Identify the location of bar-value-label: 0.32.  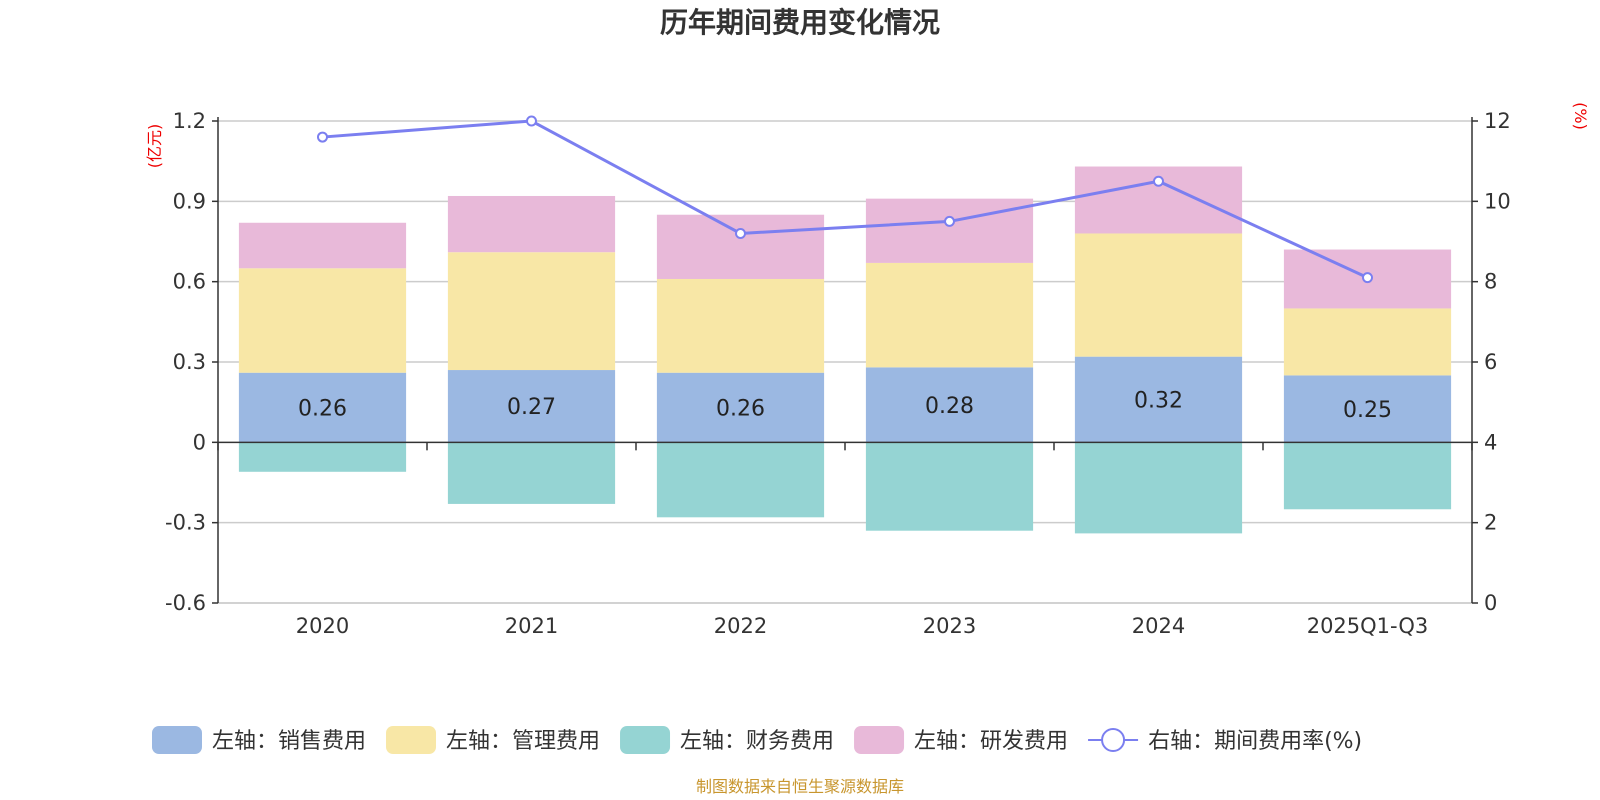
(1158, 400).